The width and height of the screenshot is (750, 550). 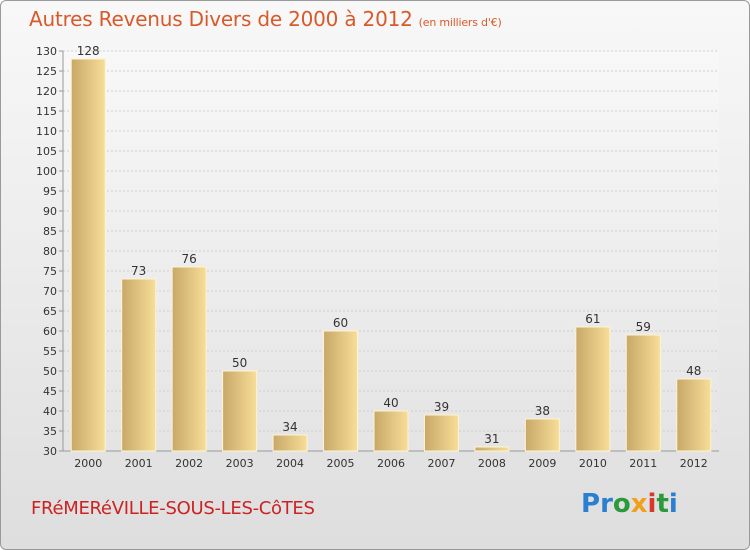 I want to click on value-label-2009: 38, so click(x=542, y=411).